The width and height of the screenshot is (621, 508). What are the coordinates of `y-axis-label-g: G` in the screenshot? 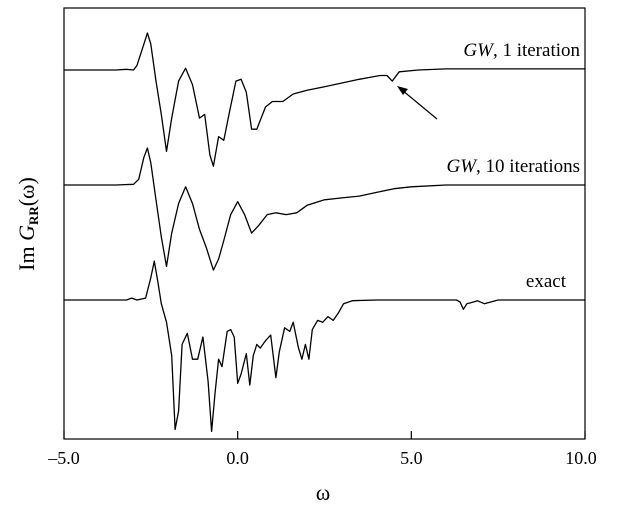 It's located at (26, 233).